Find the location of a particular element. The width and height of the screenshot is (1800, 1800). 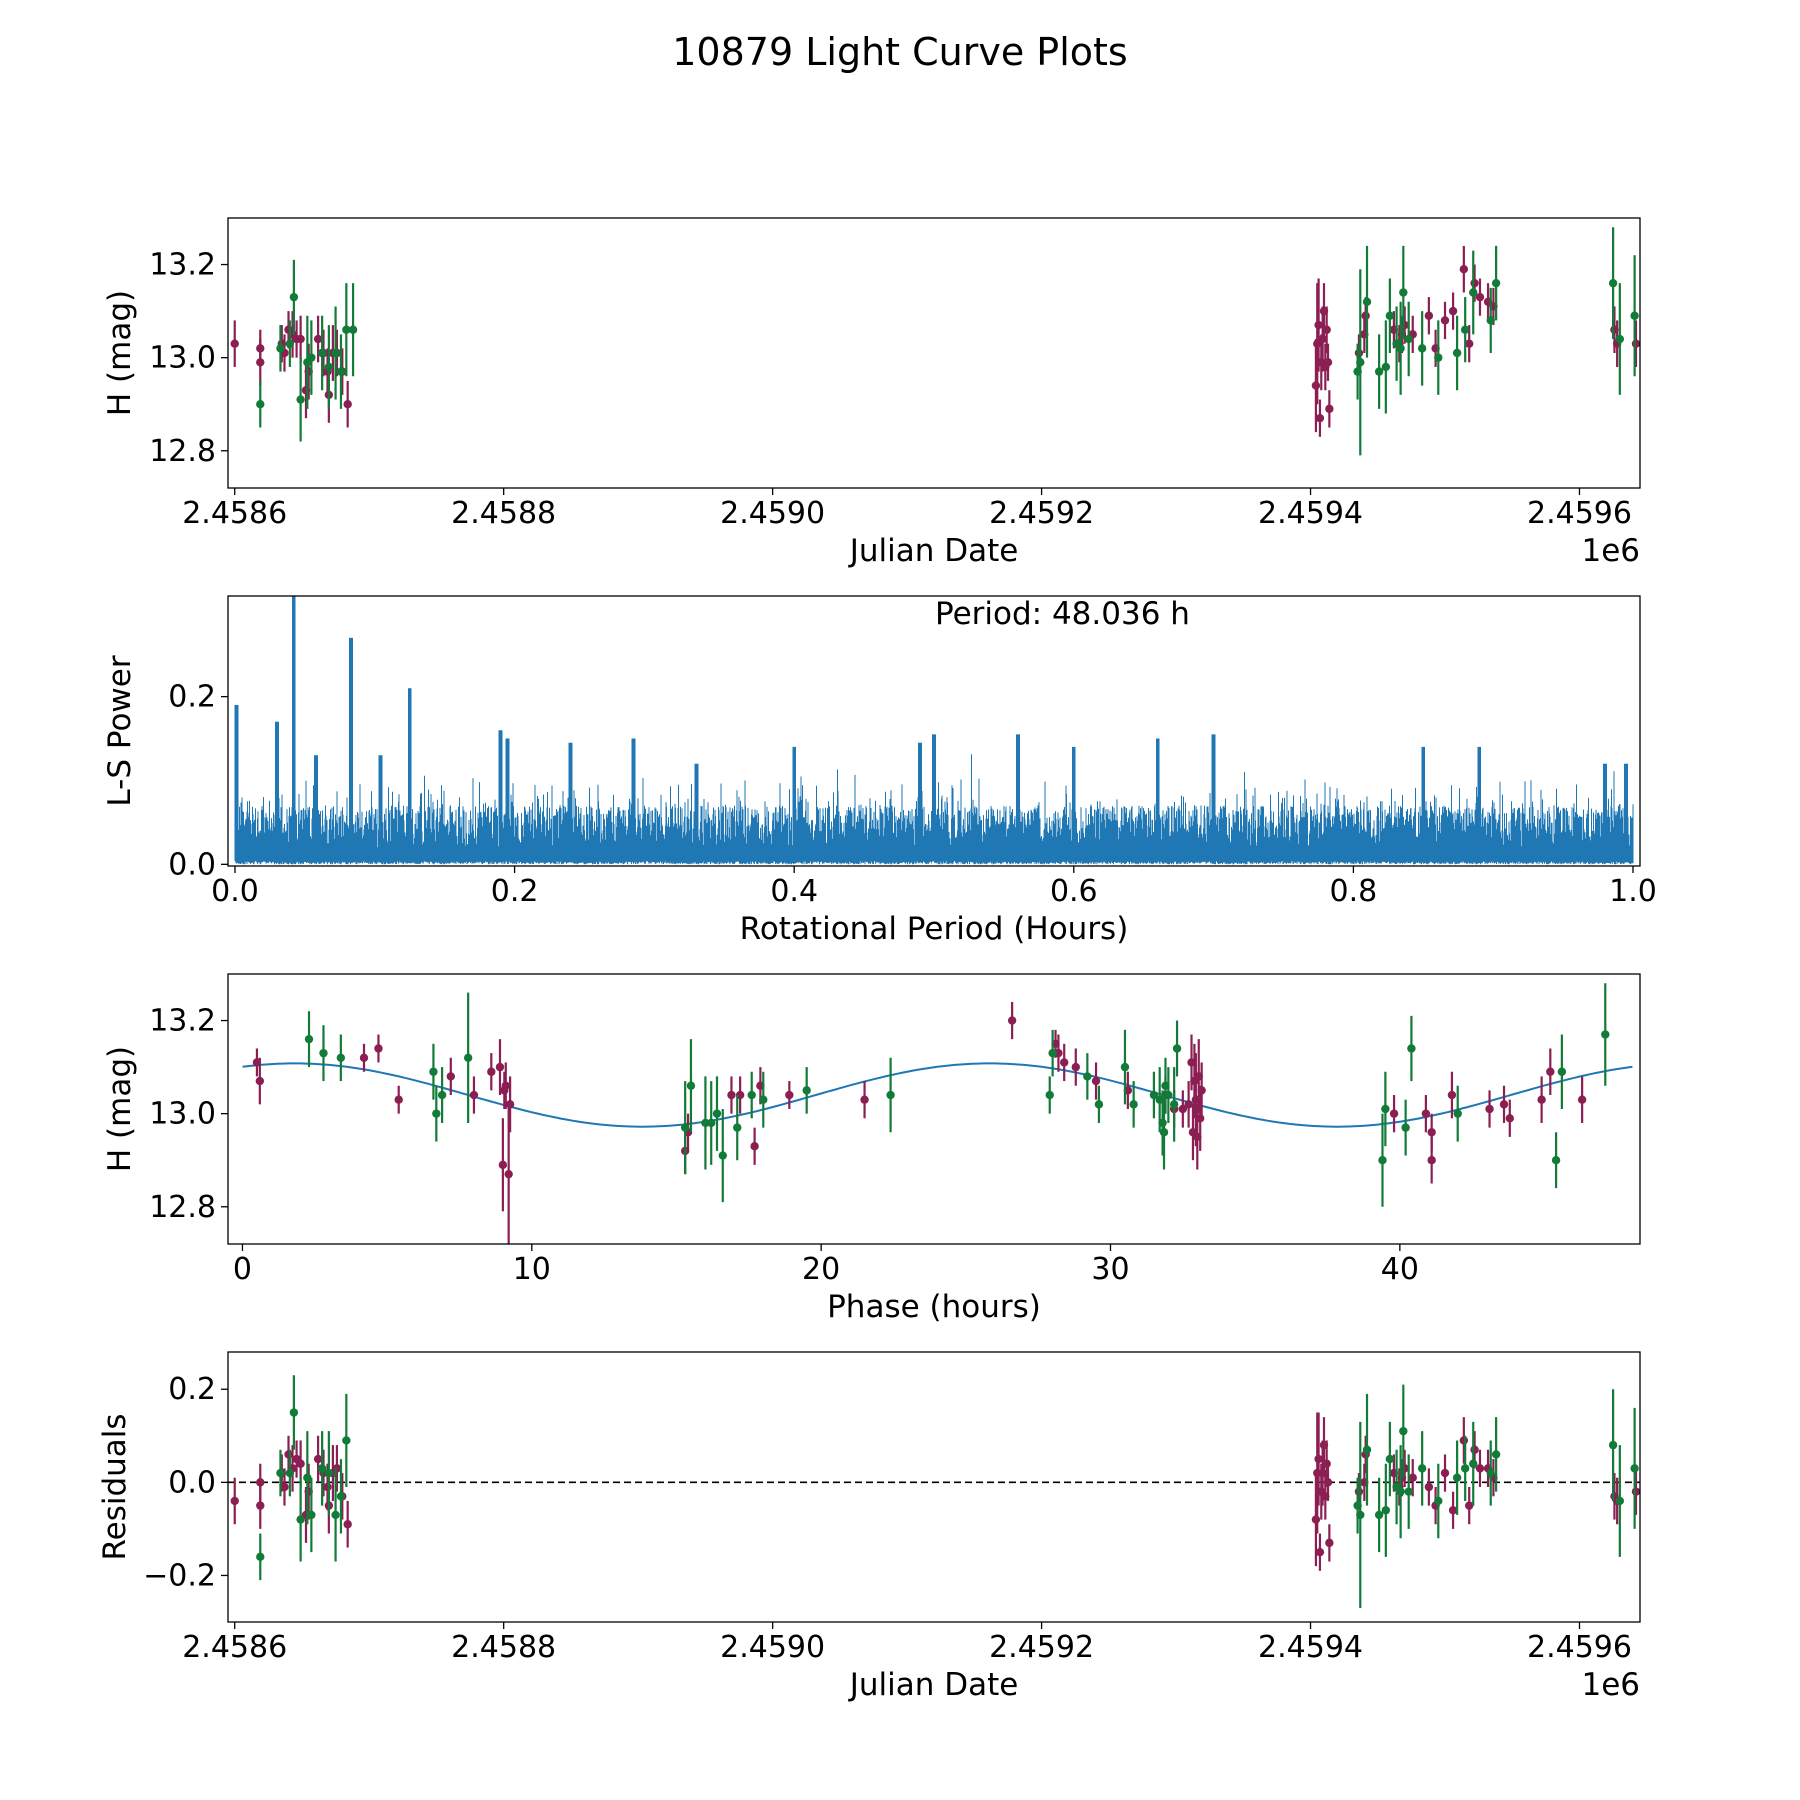

period-annotation: Period: 48.036 h is located at coordinates (1062, 614).